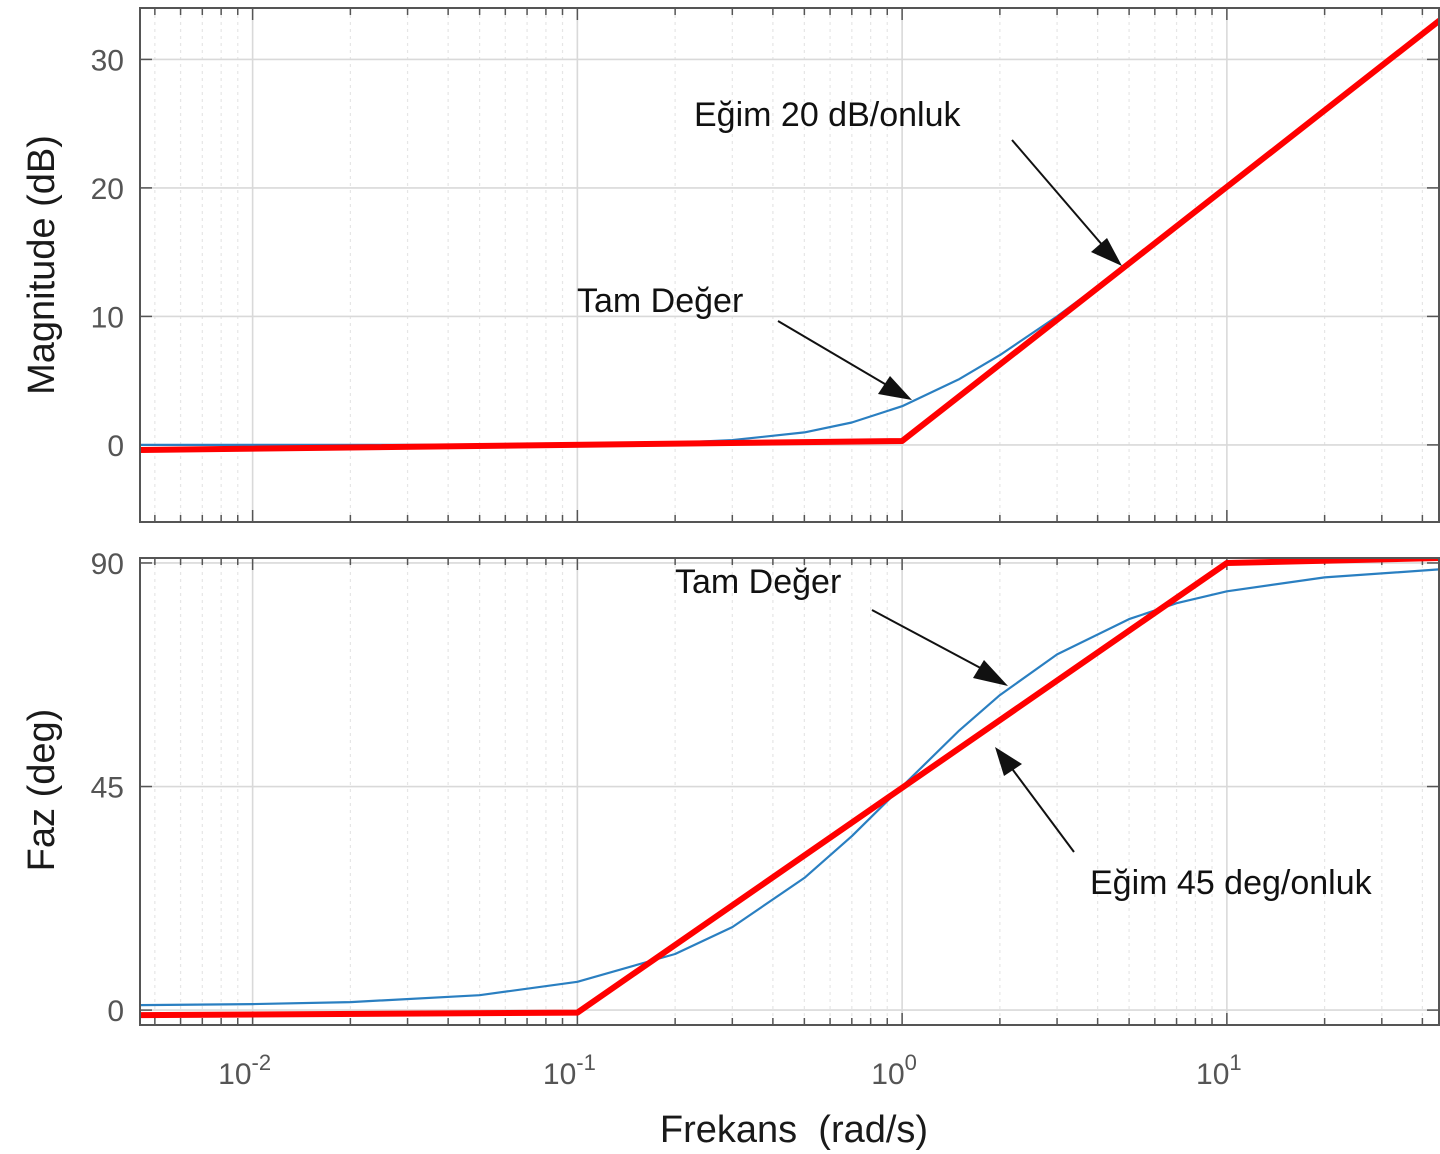 This screenshot has height=1154, width=1440. I want to click on xtick-label: 10⁻¹, so click(569, 1070).